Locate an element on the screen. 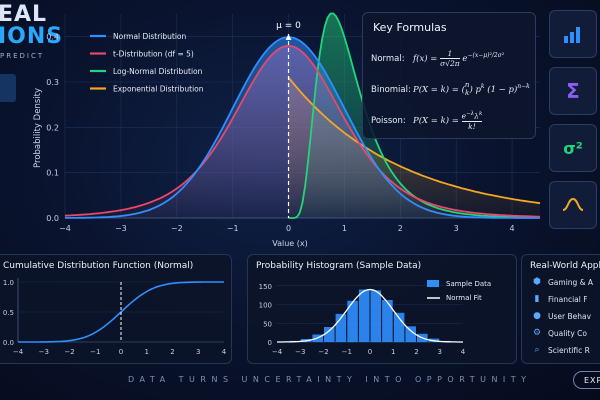  app-item-scientific: ⌕ Scientific R is located at coordinates (561, 350).